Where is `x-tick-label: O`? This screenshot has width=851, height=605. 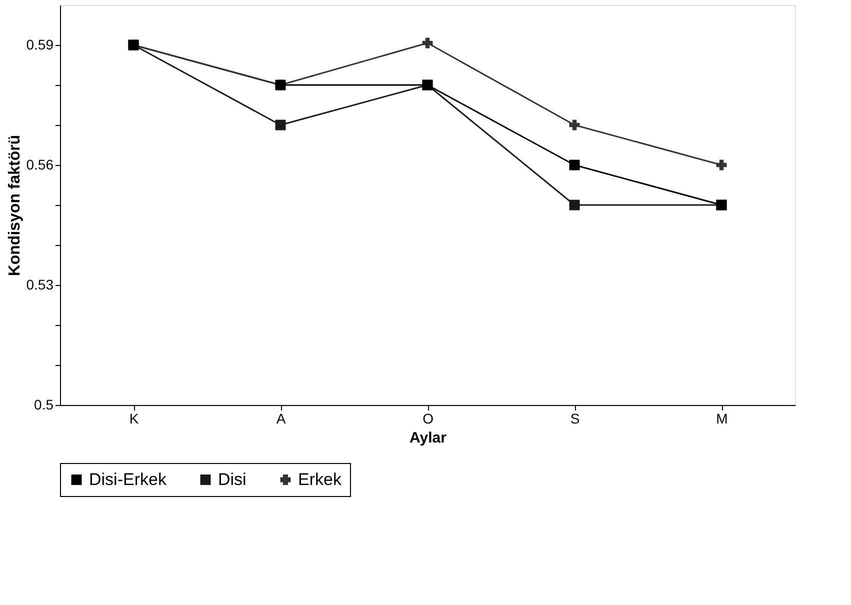
x-tick-label: O is located at coordinates (428, 418).